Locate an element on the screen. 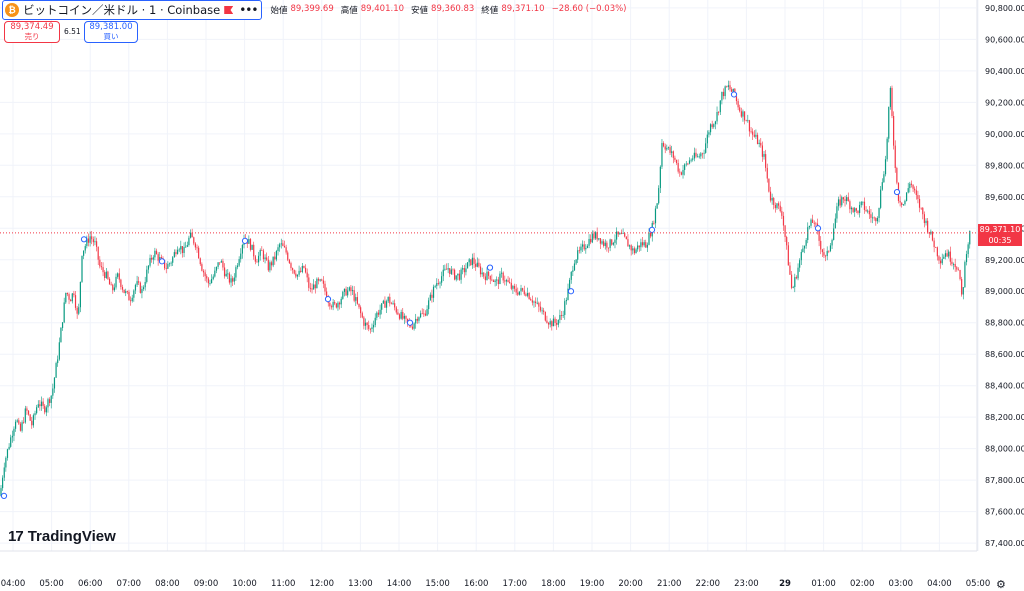 Image resolution: width=1024 pixels, height=591 pixels. time-tick-label: 07:00 is located at coordinates (129, 584).